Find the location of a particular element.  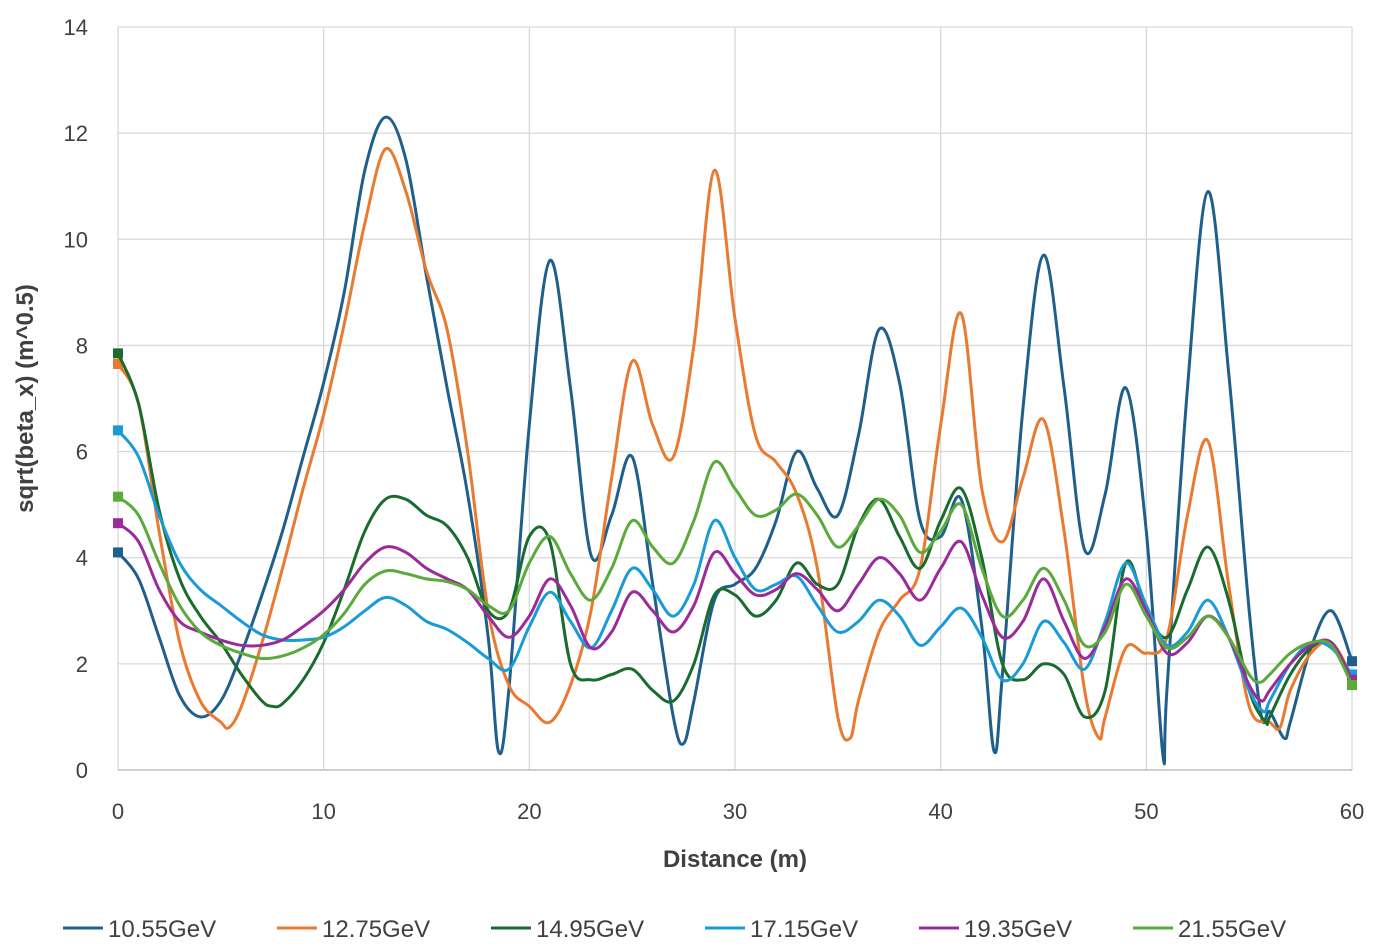

y-axis-ticks: 0 2 4 6 8 10 12 14 is located at coordinates (76, 399).